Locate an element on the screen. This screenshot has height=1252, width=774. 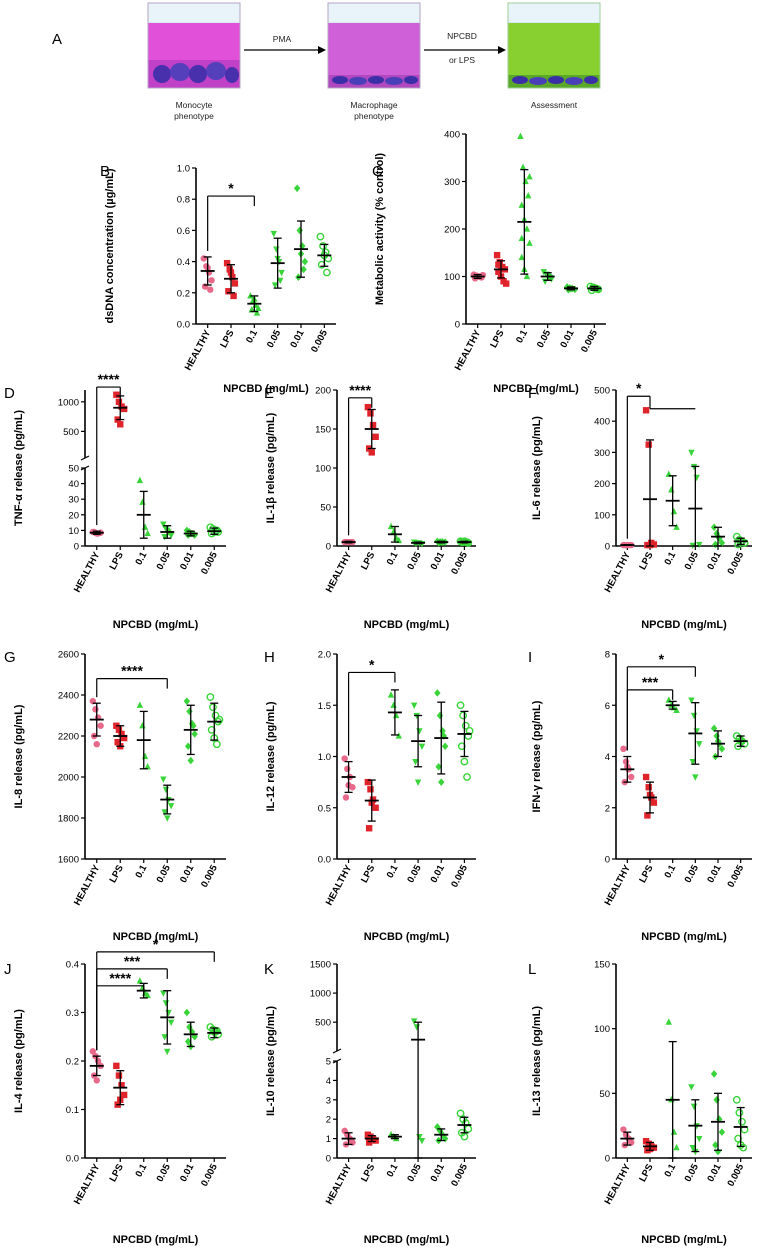
well1-label-line2: phenotype is located at coordinates (194, 116).